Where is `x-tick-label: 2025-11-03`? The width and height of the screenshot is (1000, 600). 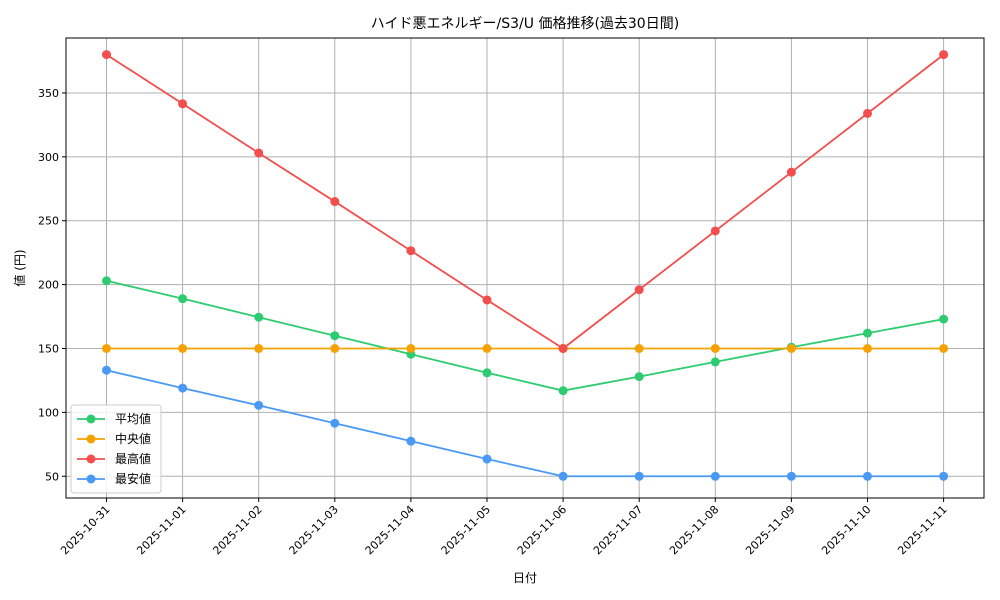
x-tick-label: 2025-11-03 is located at coordinates (314, 530).